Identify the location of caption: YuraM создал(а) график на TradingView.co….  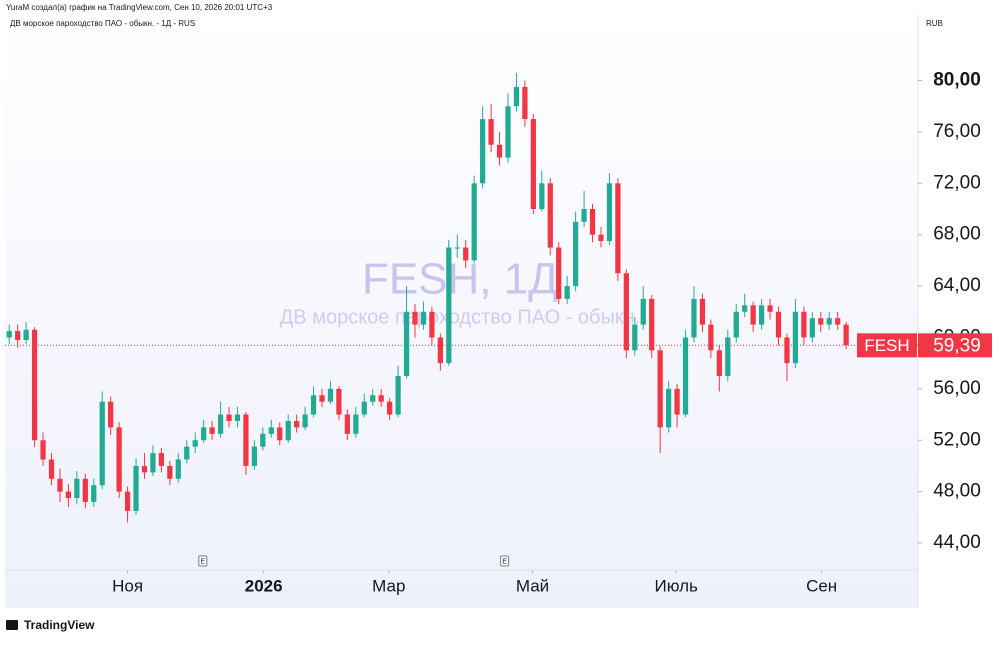
(139, 7).